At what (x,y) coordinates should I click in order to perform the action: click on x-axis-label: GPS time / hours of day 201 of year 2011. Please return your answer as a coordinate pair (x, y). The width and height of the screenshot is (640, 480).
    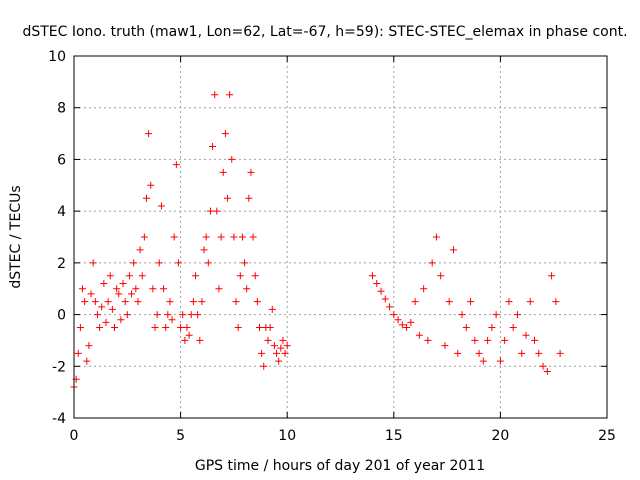
    Looking at the image, I should click on (340, 466).